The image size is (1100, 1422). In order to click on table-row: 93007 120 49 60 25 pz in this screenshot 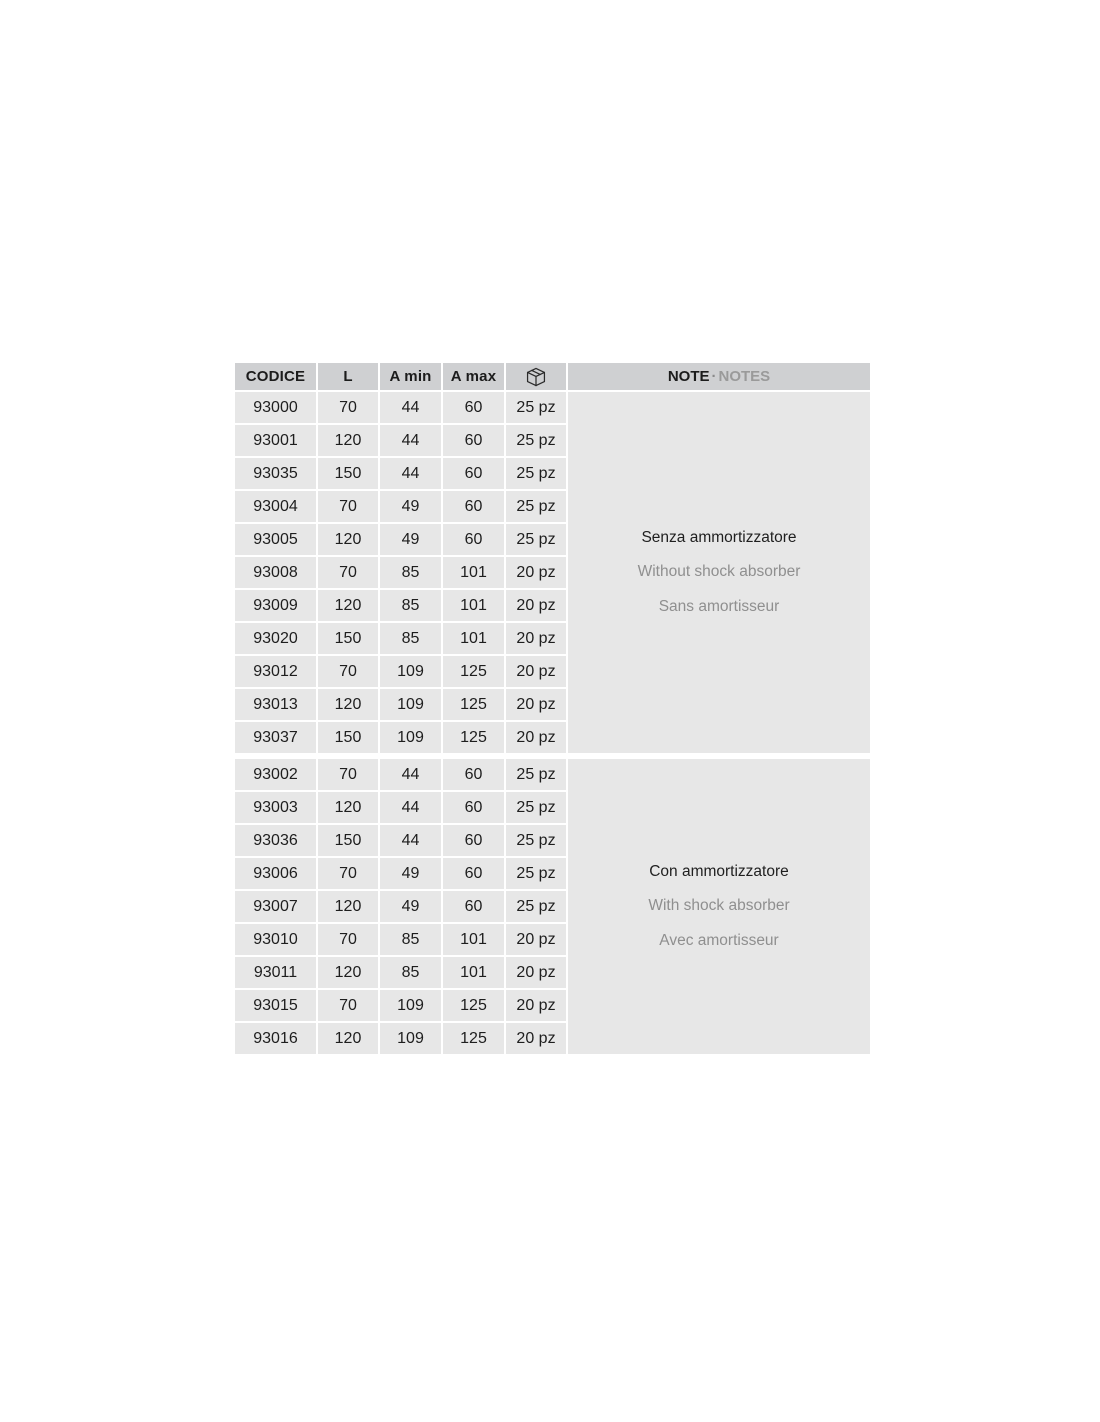, I will do `click(552, 906)`.